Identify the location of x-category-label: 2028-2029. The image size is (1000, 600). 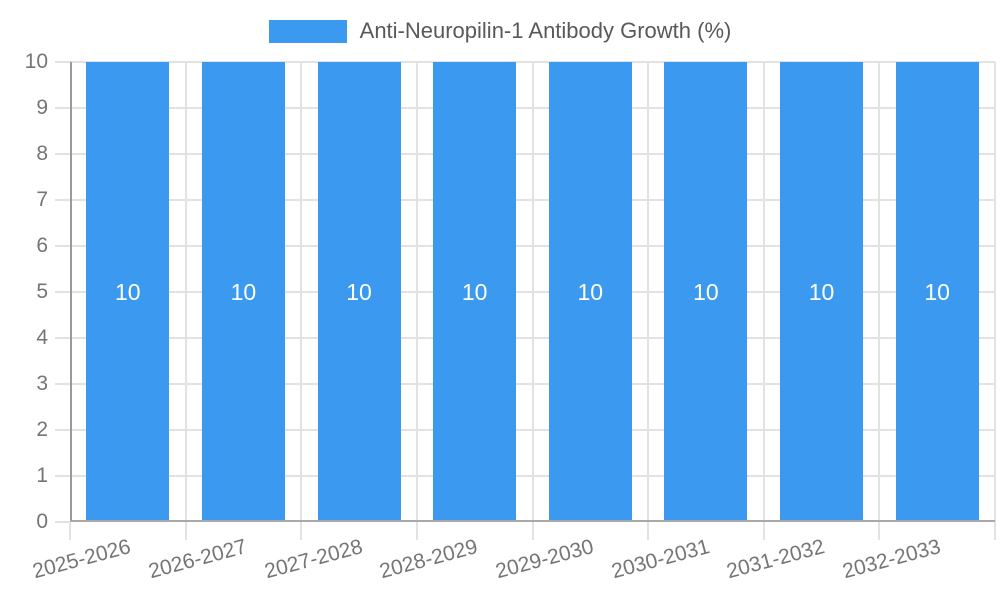
(429, 559).